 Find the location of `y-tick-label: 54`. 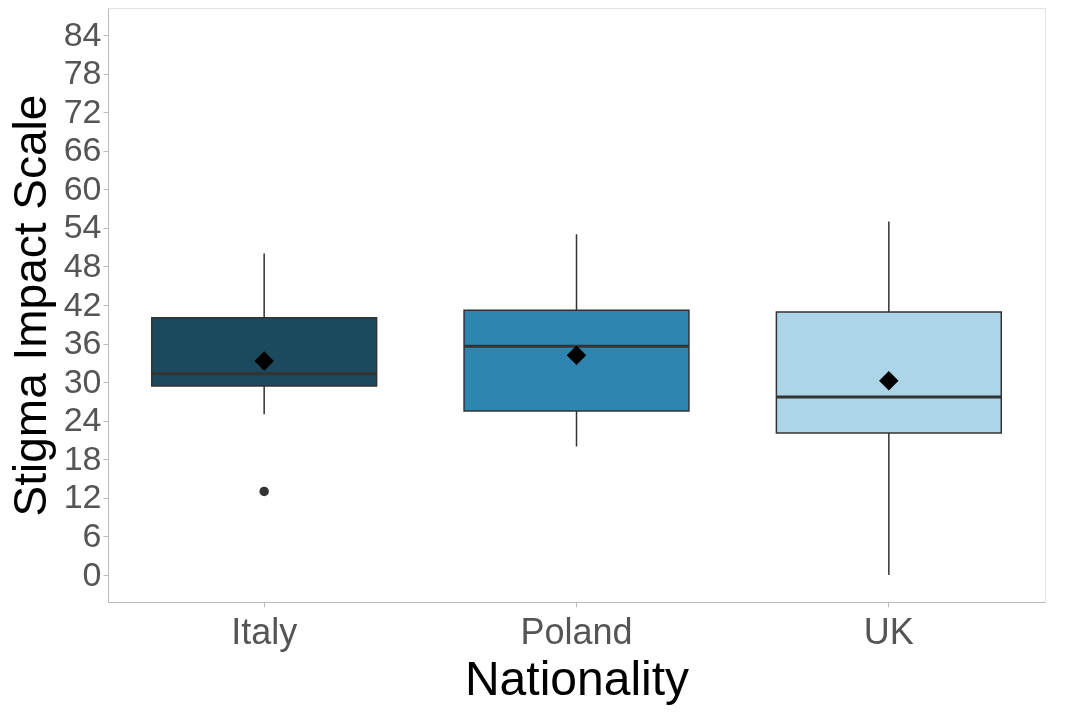

y-tick-label: 54 is located at coordinates (82, 226).